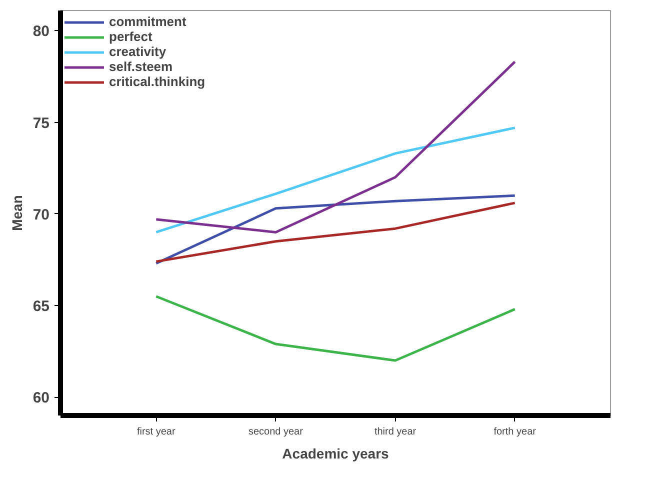 The width and height of the screenshot is (662, 485). What do you see at coordinates (395, 432) in the screenshot?
I see `x-tick-label: third year` at bounding box center [395, 432].